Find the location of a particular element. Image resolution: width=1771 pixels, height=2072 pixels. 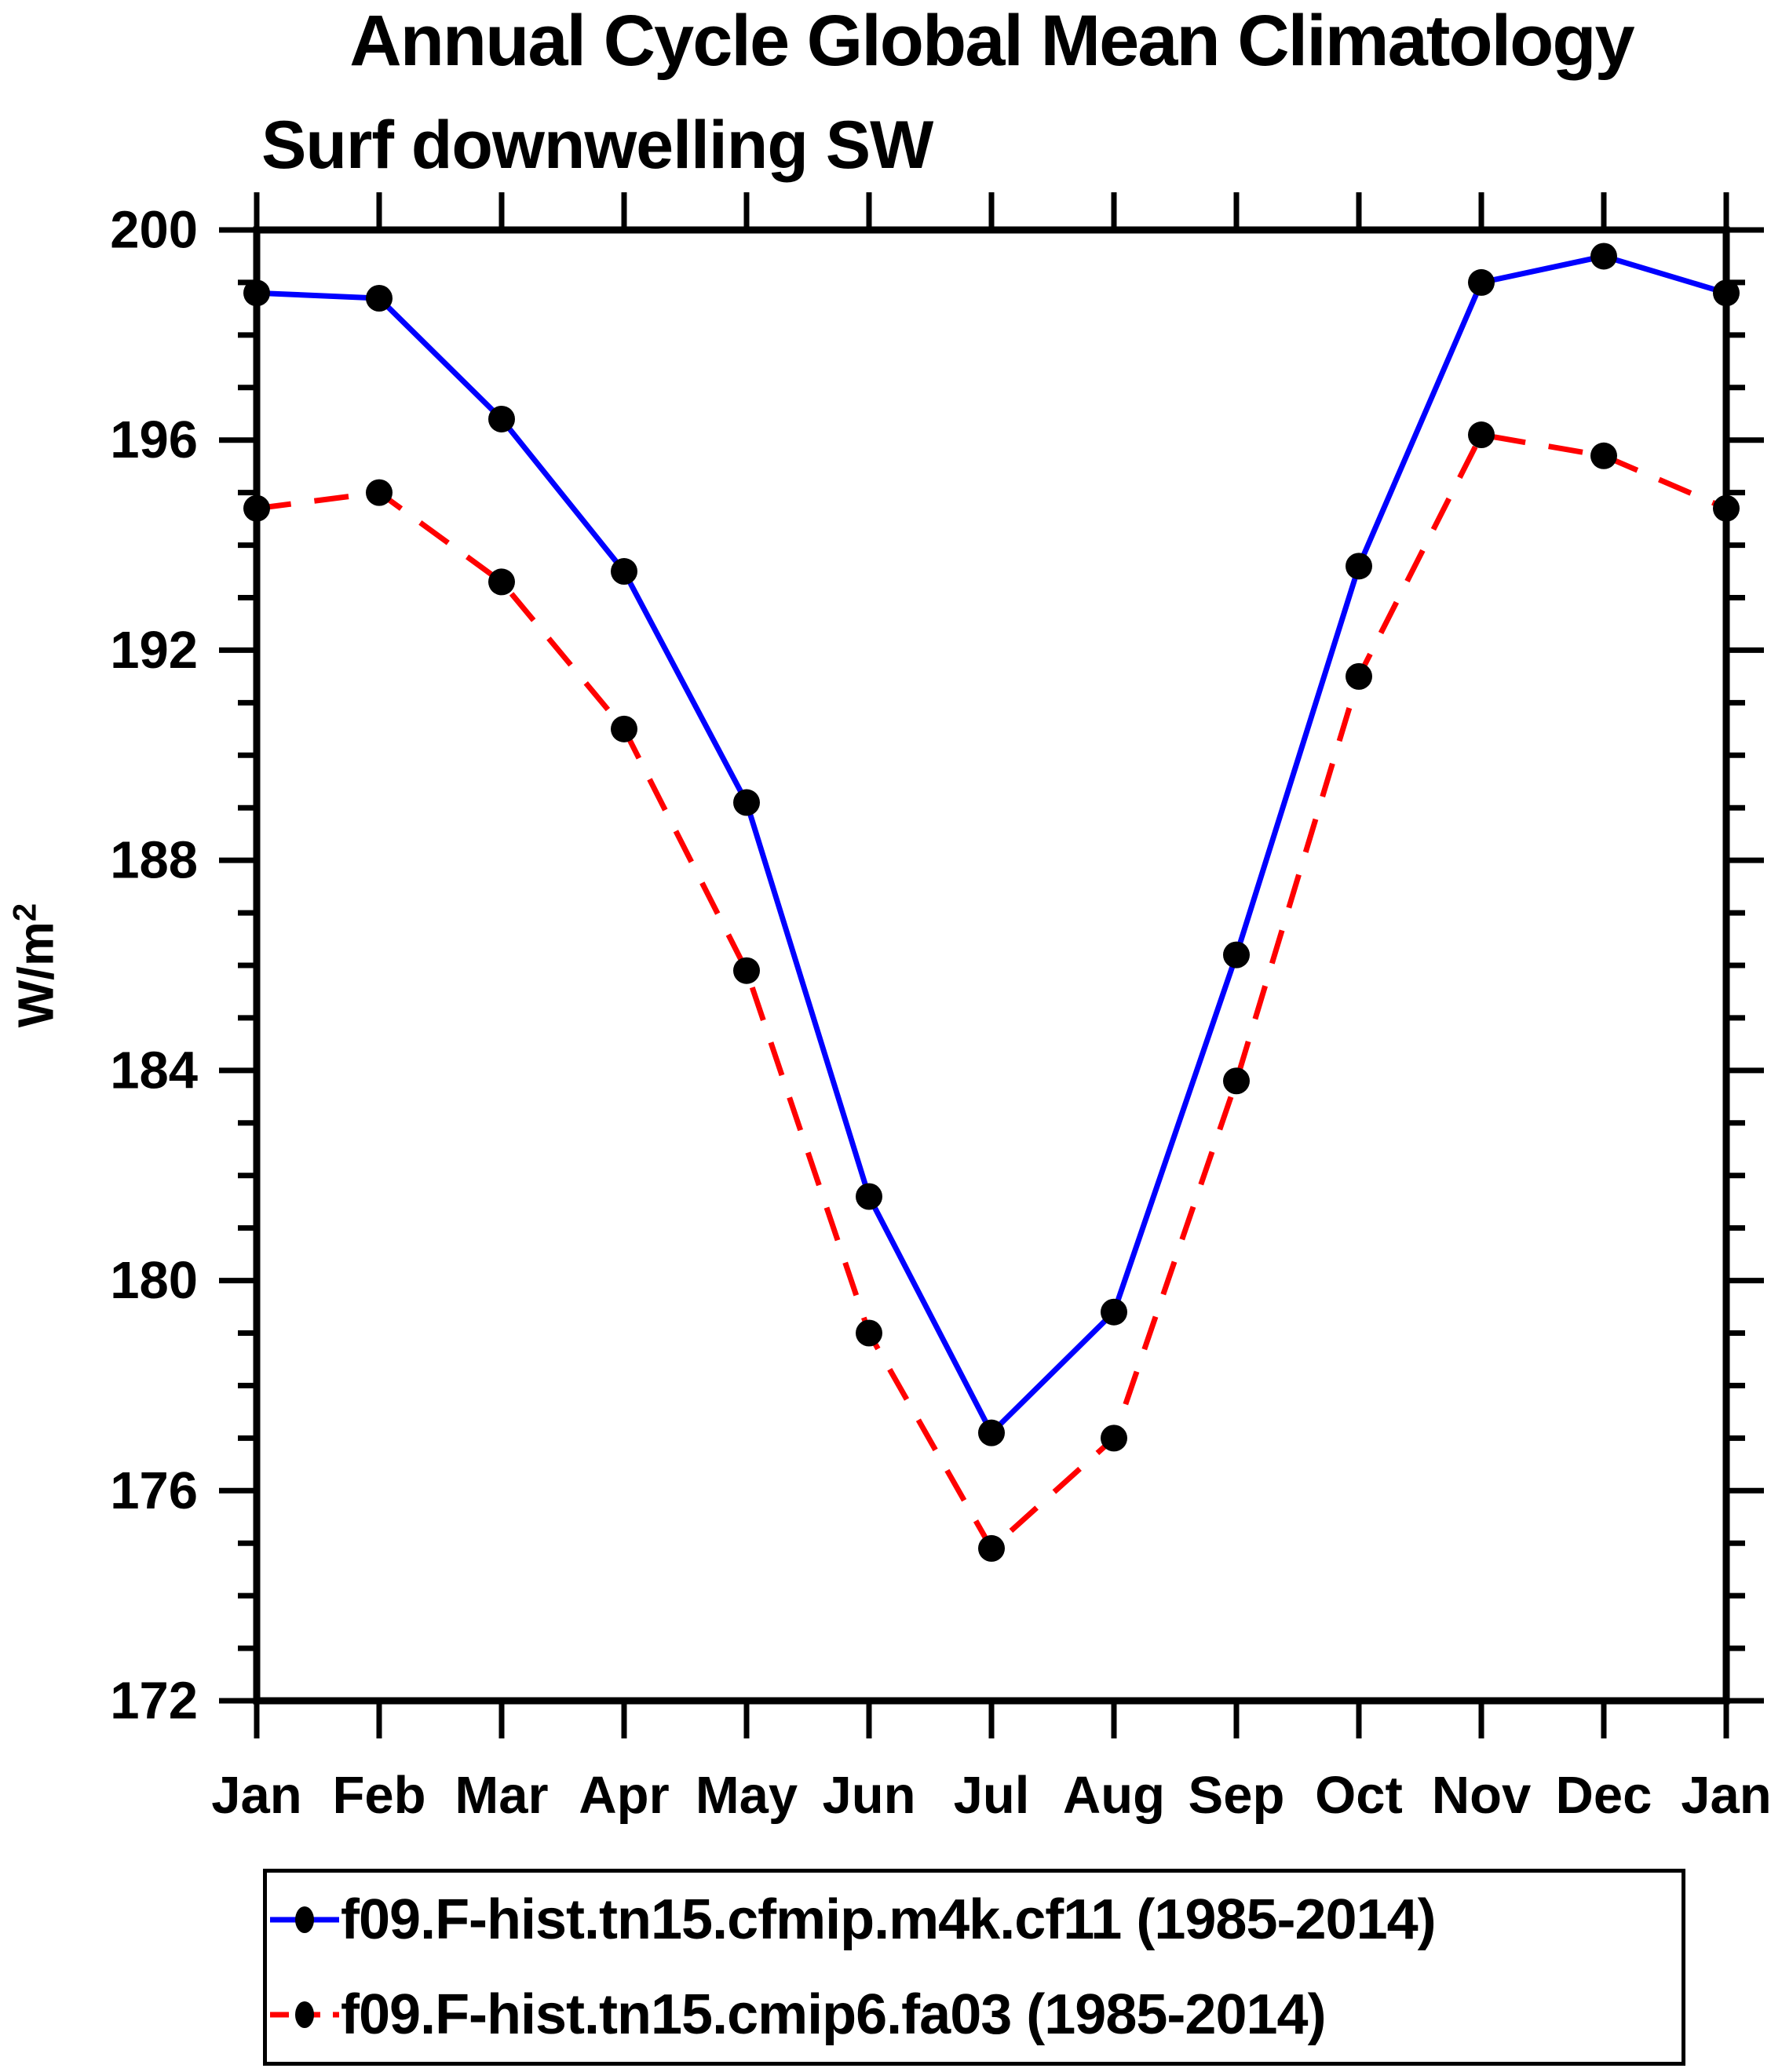

legend-solid-line-icon is located at coordinates (304, 1920).